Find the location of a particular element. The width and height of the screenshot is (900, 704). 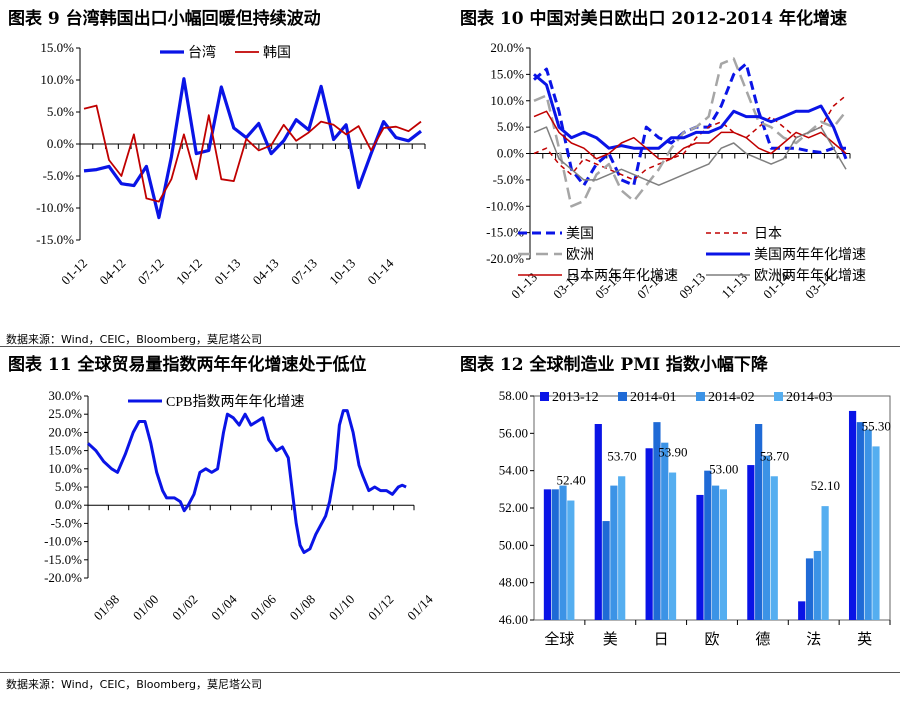

category-label: 美 is located at coordinates (610, 639).